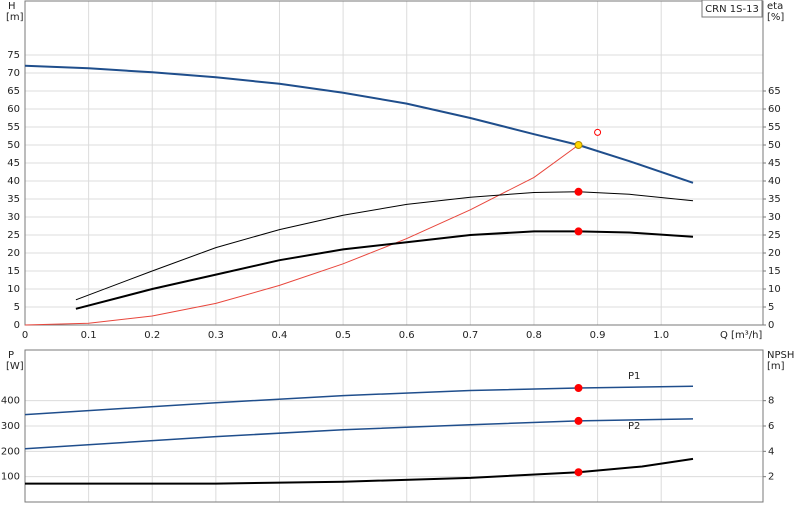 This screenshot has height=520, width=800. I want to click on series-label: P2, so click(634, 426).